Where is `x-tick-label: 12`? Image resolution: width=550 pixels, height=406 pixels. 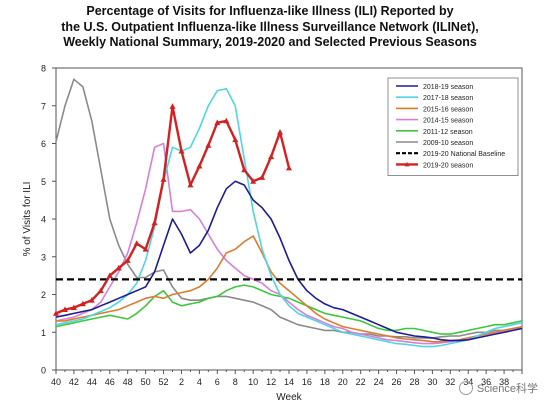 x-tick-label: 12 is located at coordinates (271, 382).